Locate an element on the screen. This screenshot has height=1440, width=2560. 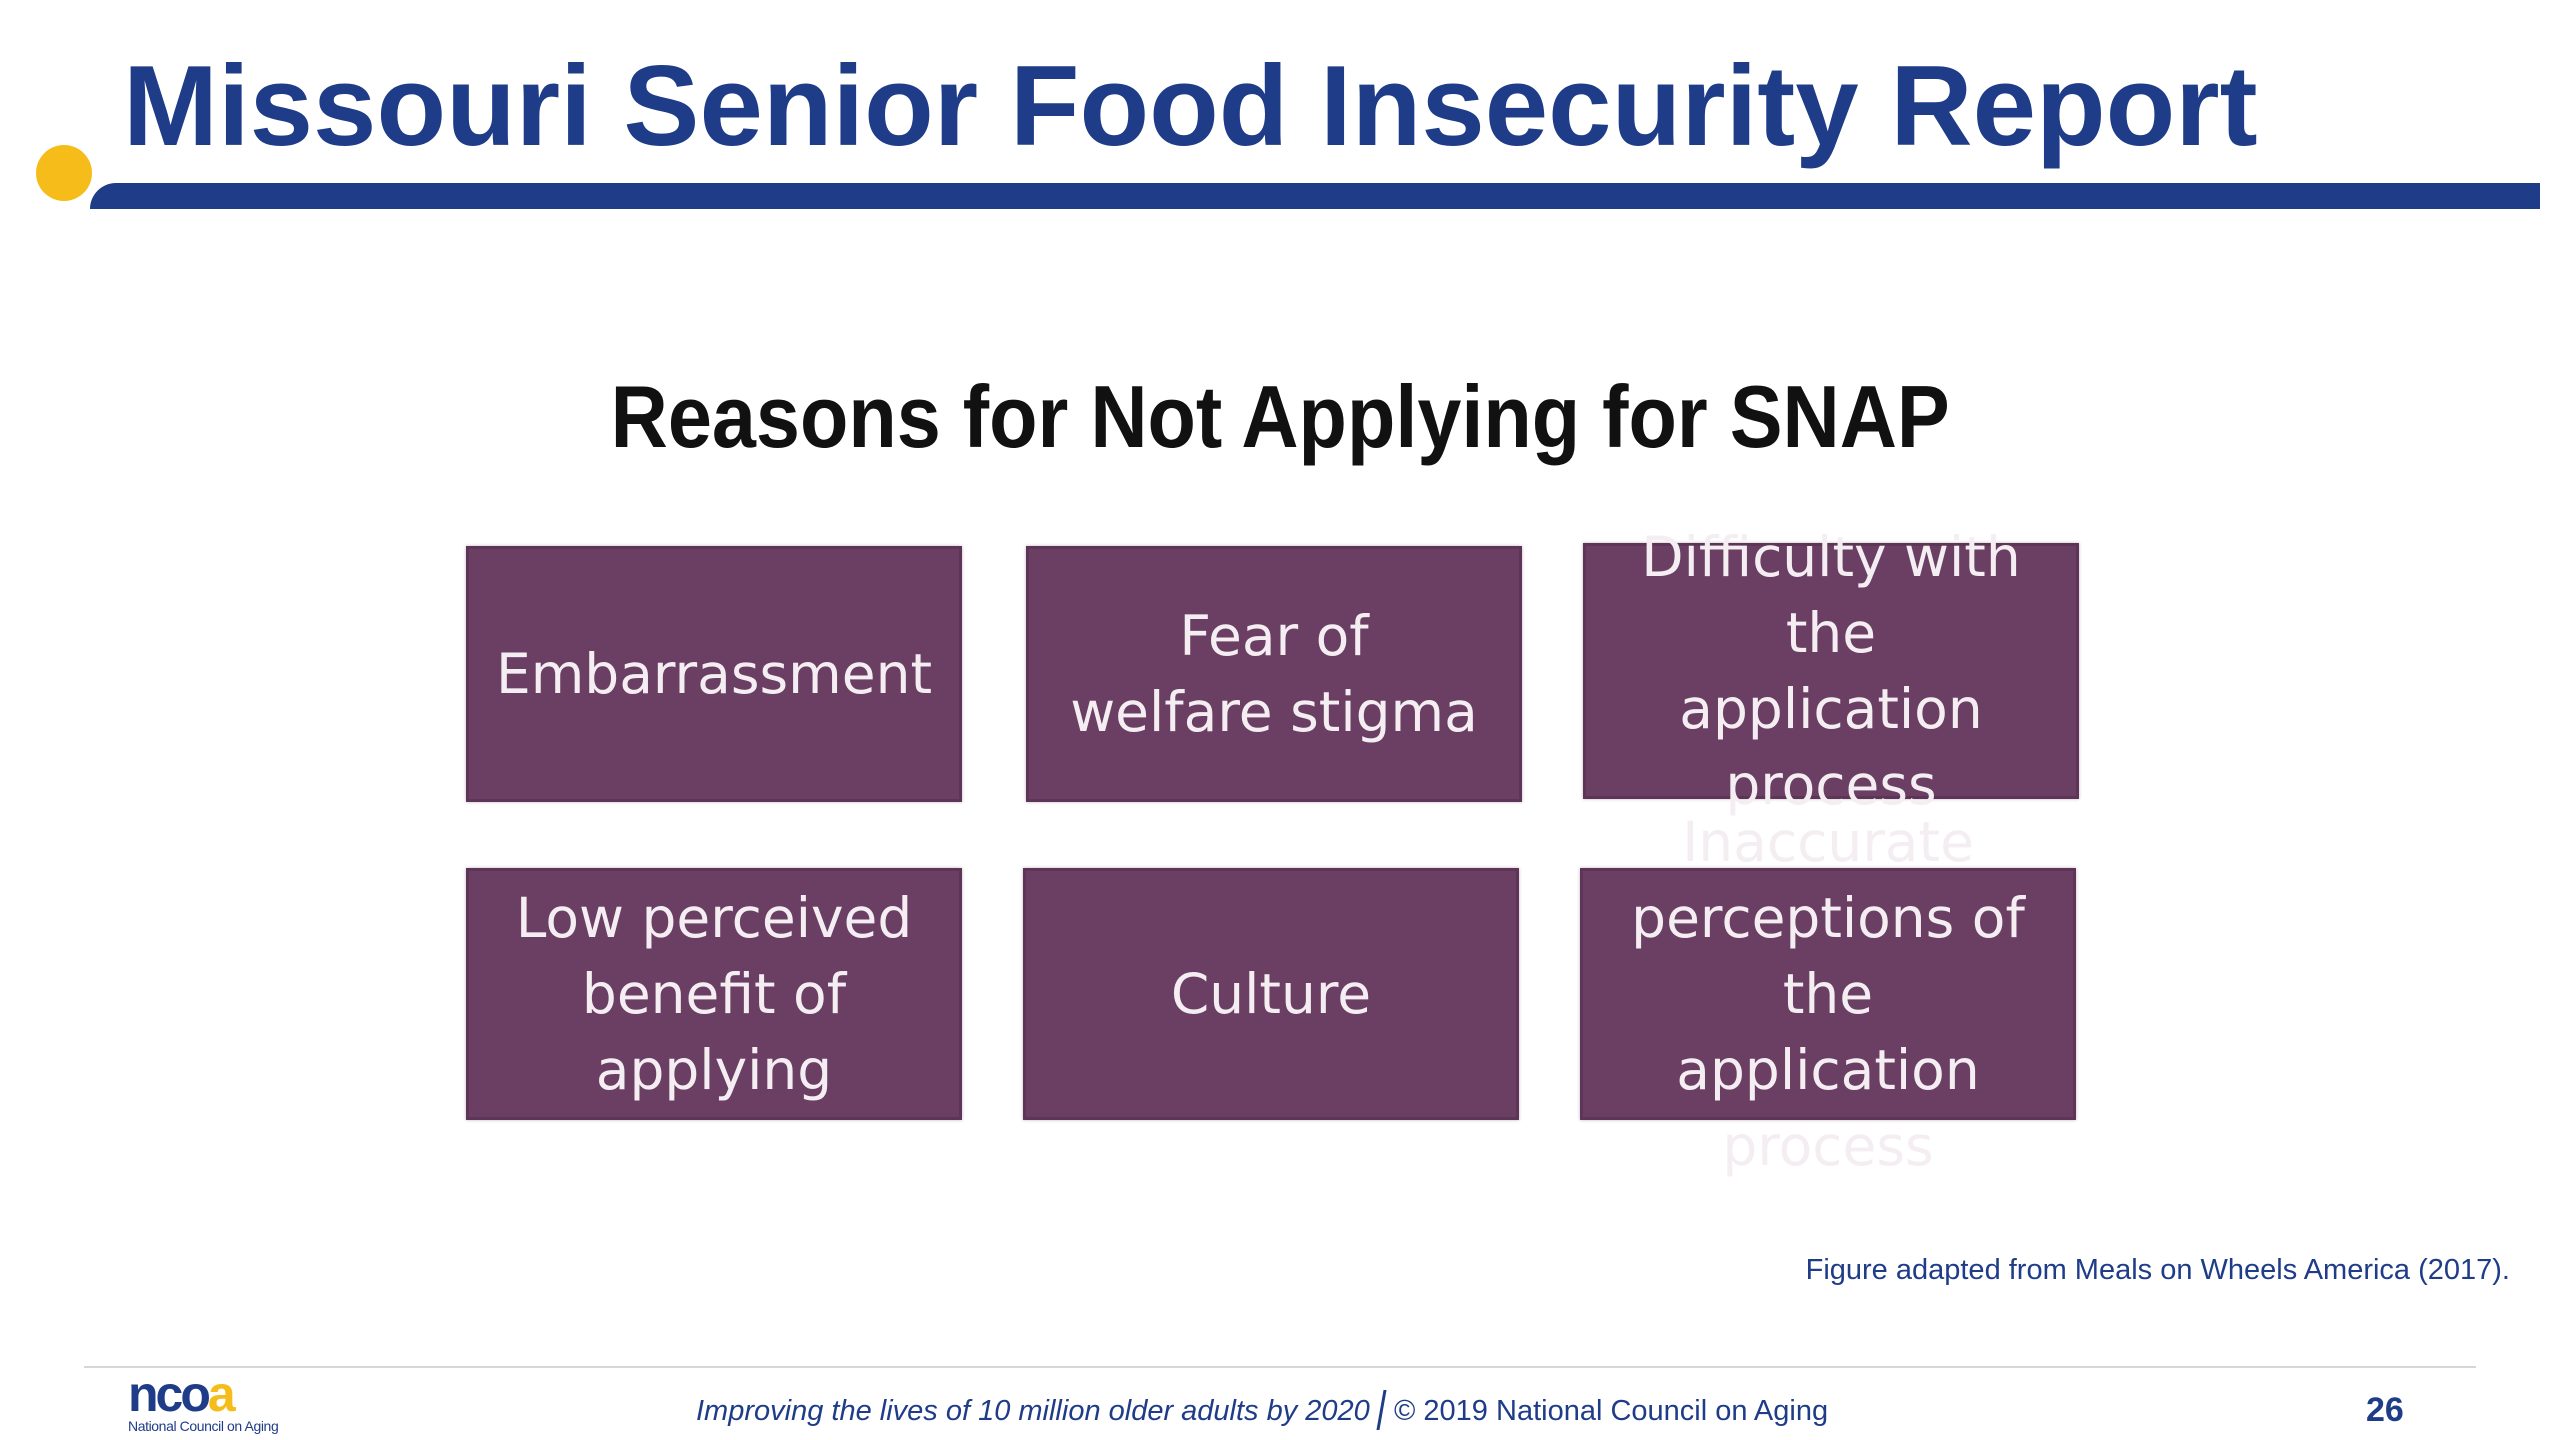
logo-wordmark-accent: a is located at coordinates (221, 1394).